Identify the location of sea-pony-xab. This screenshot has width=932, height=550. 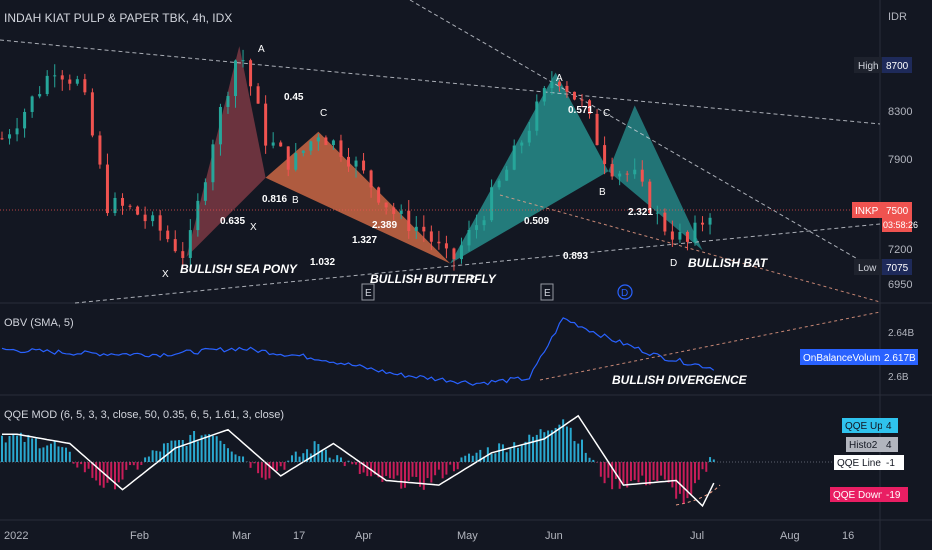
(226, 151).